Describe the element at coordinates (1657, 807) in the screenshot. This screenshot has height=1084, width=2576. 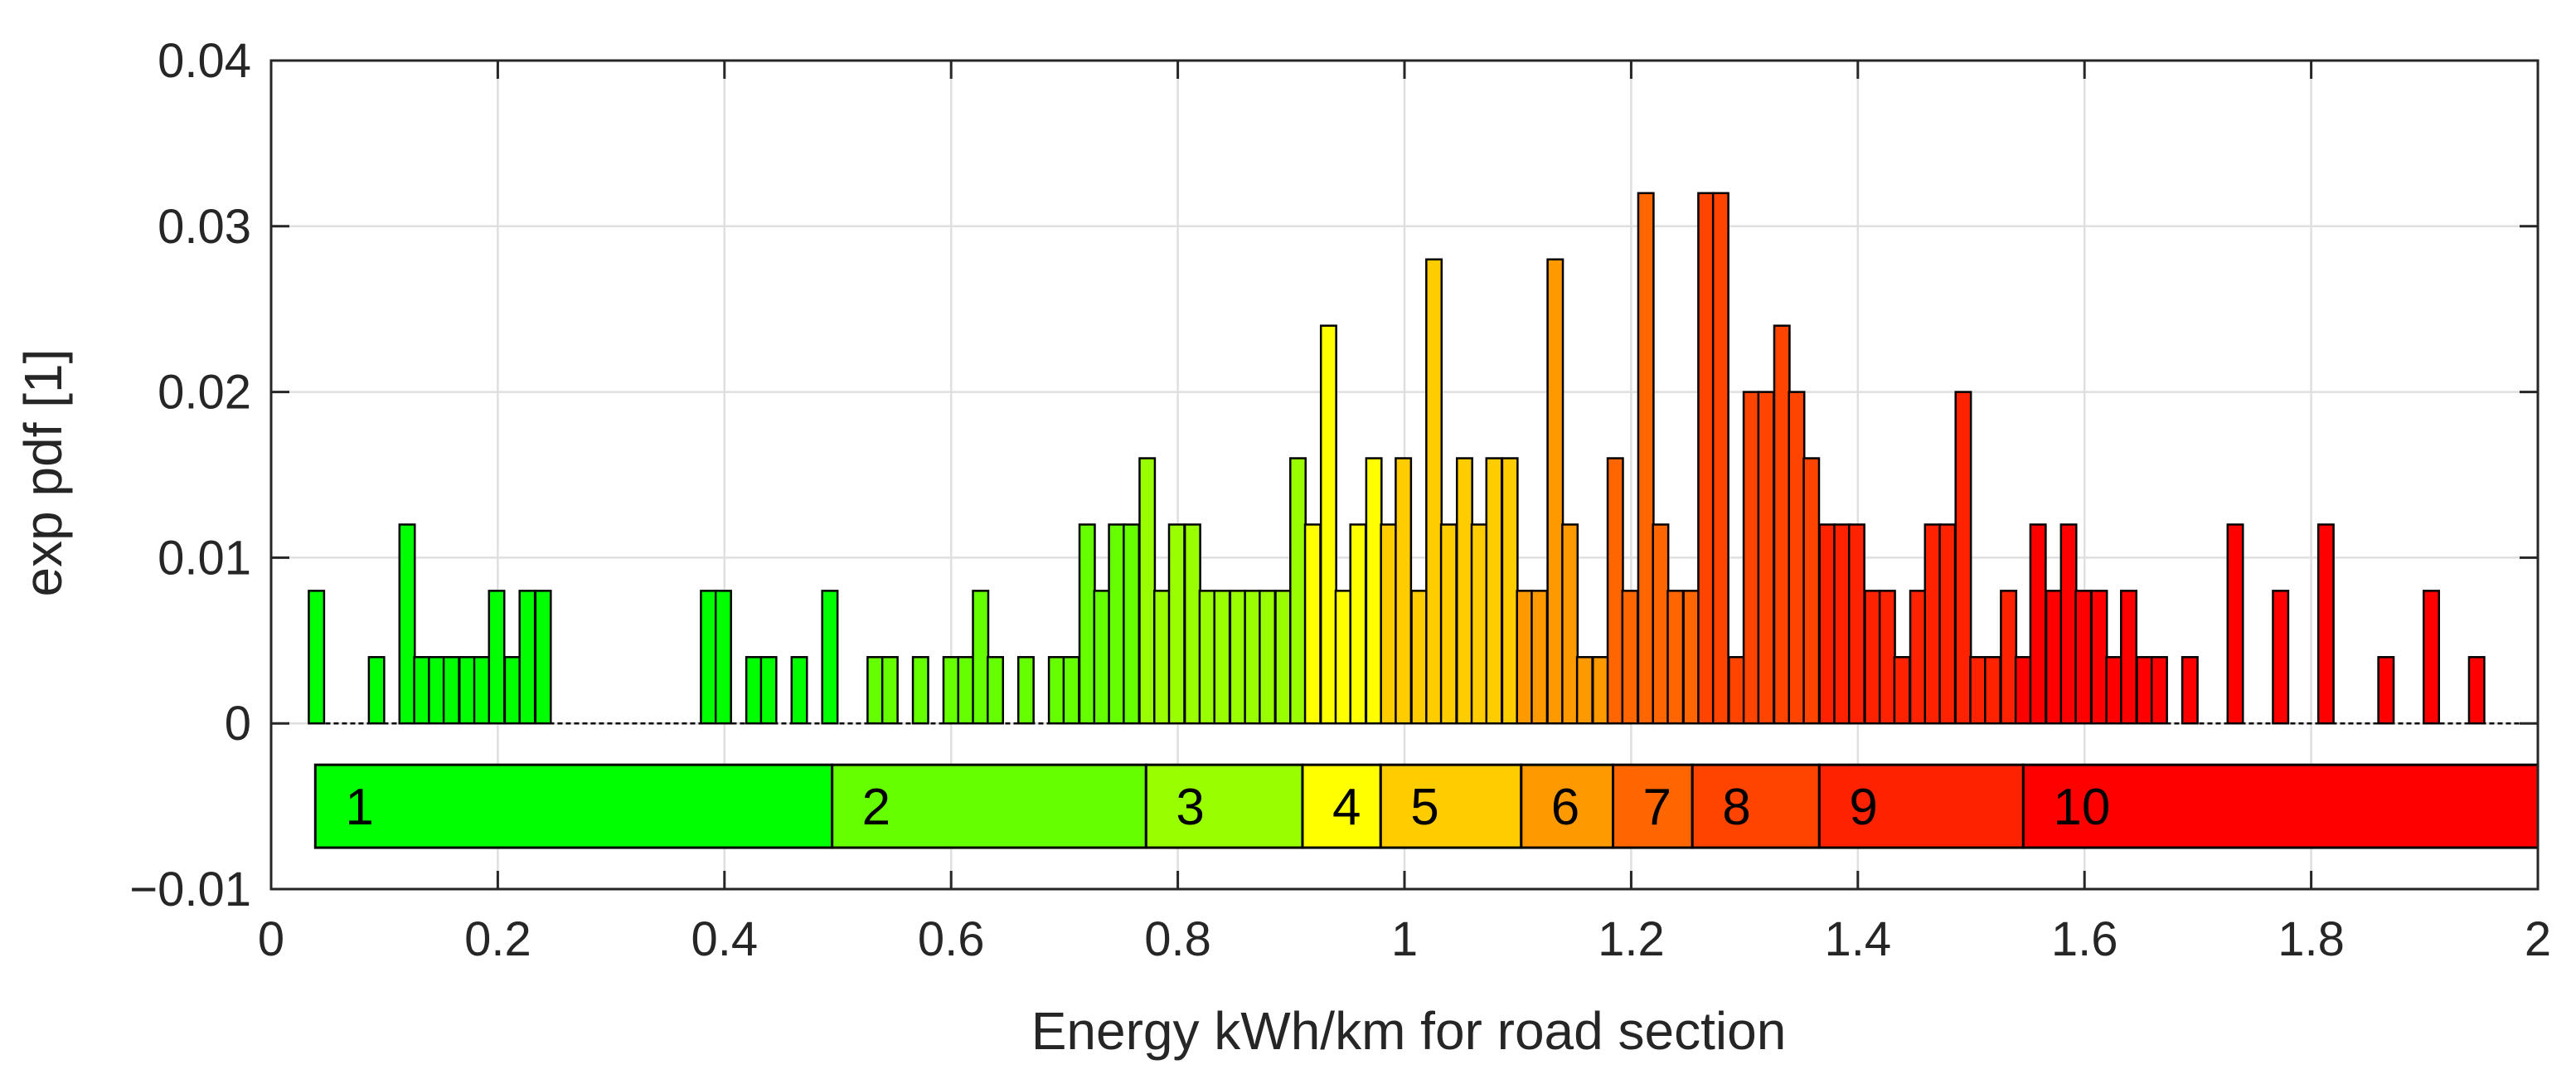
I see `class-band-label: 7` at that location.